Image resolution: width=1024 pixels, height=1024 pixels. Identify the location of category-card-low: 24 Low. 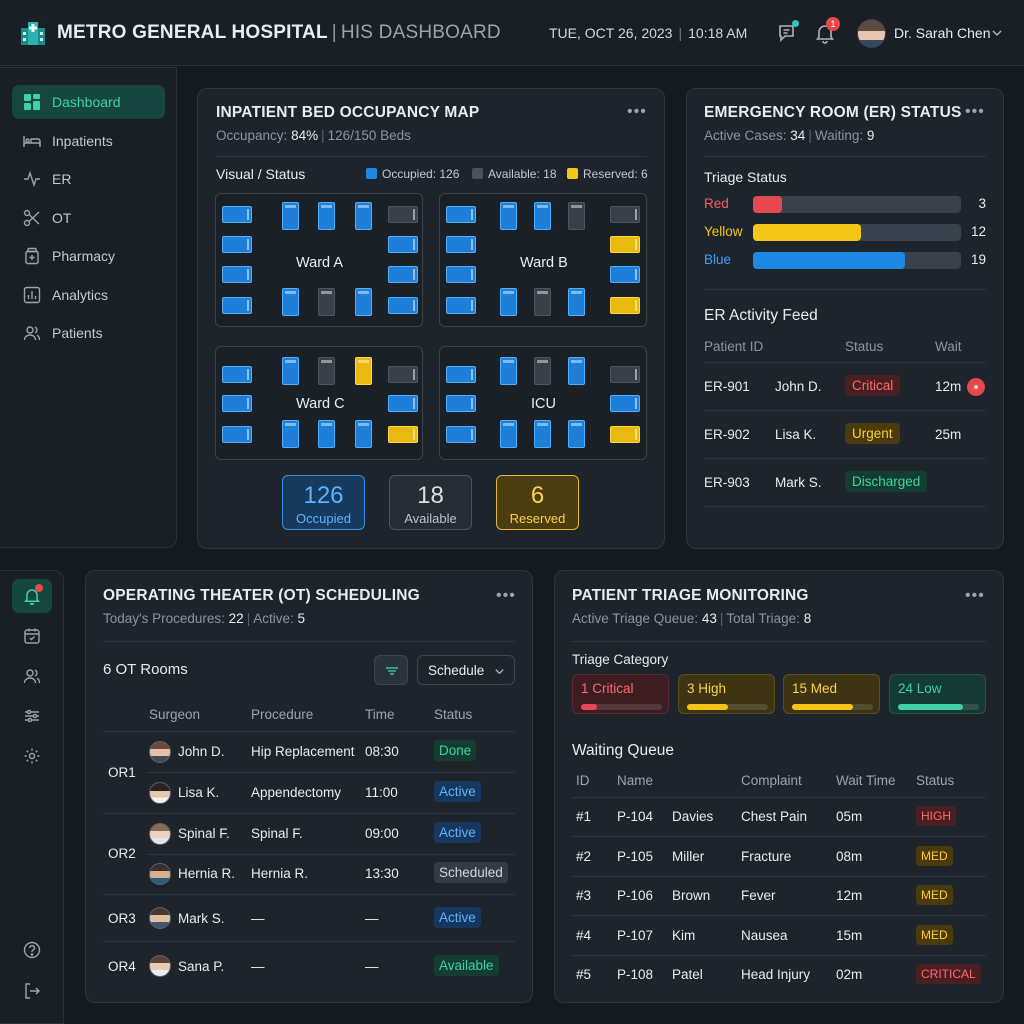
(937, 694).